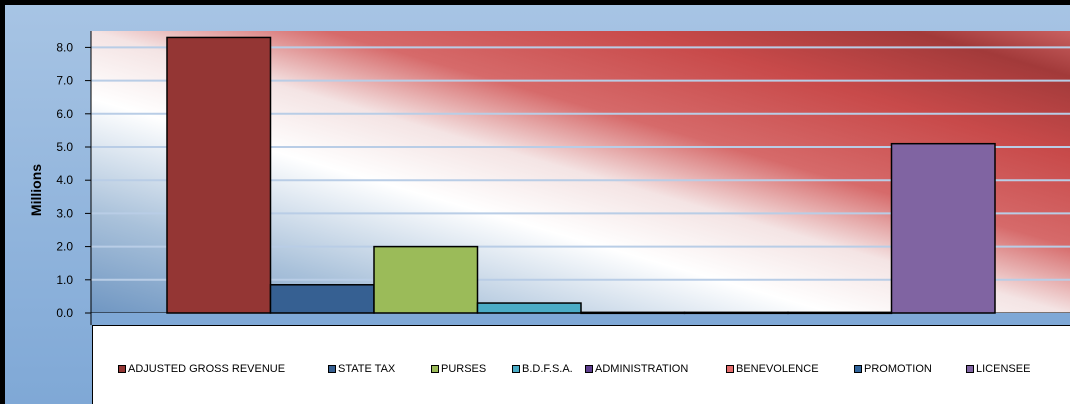 The image size is (1070, 404). What do you see at coordinates (529, 308) in the screenshot?
I see `bar-b-d-f-s-a` at bounding box center [529, 308].